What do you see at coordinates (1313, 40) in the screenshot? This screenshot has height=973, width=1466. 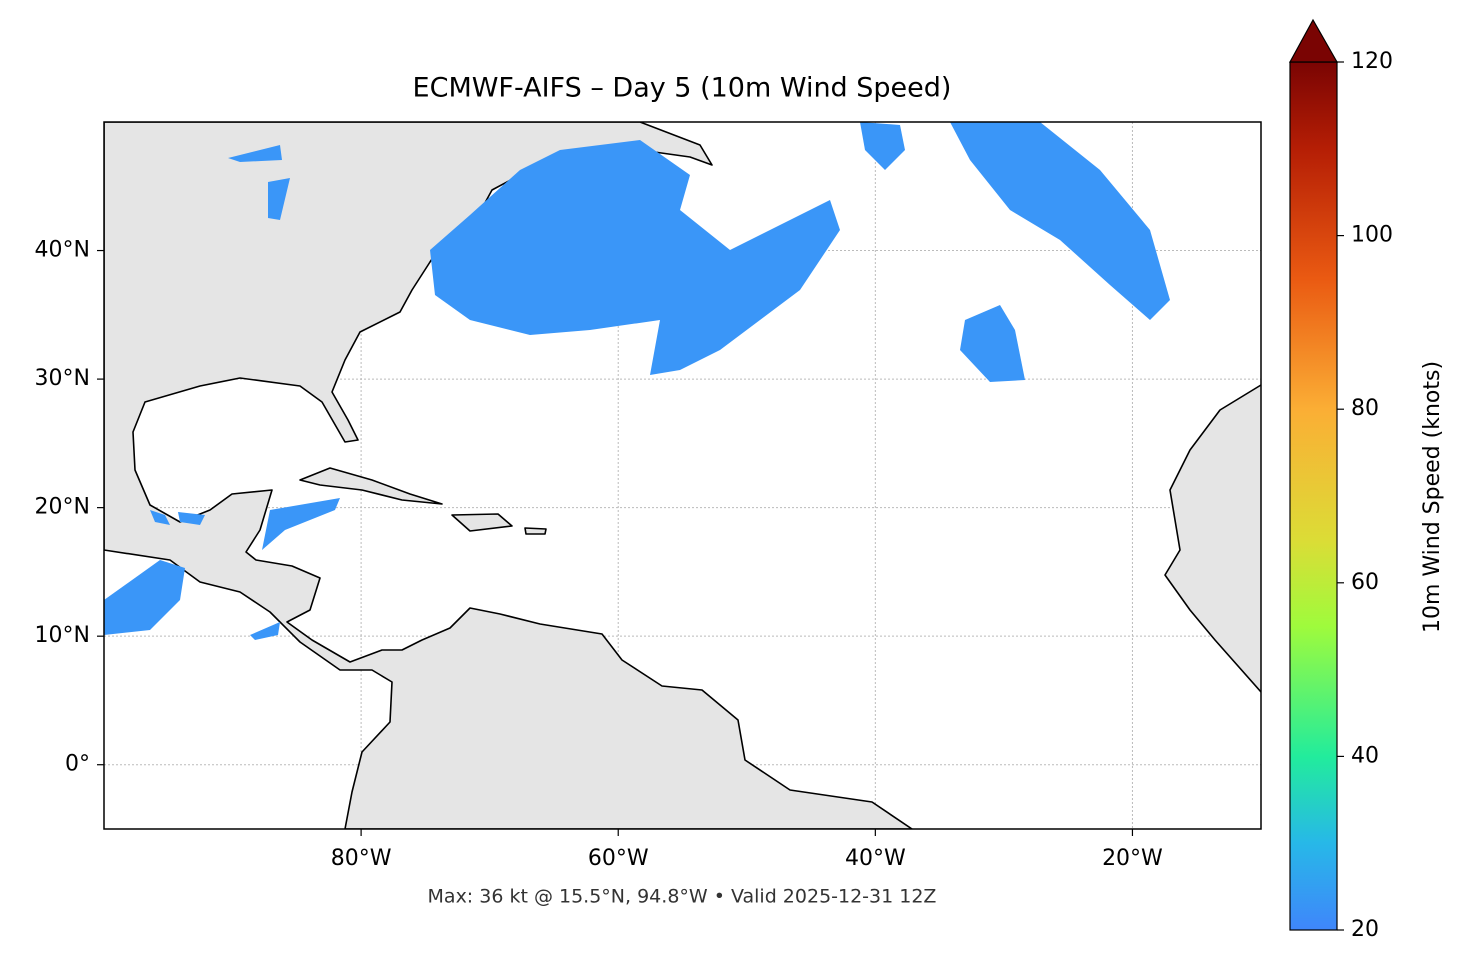 I see `colorbar-extend` at bounding box center [1313, 40].